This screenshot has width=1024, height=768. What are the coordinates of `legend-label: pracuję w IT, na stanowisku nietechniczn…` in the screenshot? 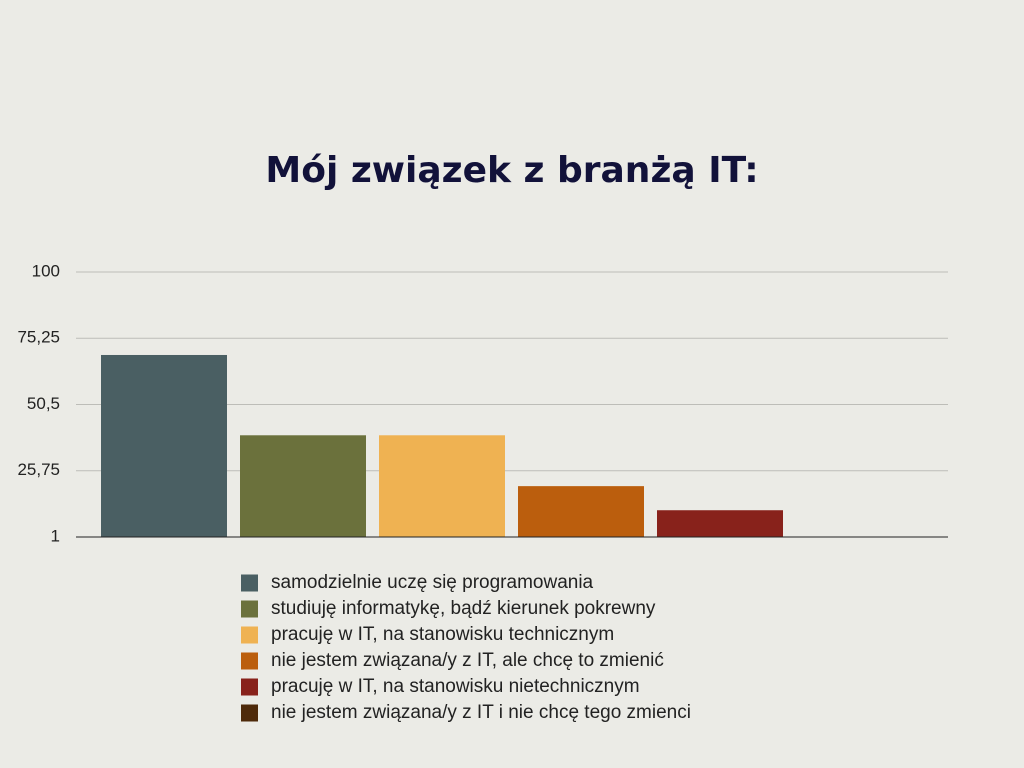 It's located at (455, 686).